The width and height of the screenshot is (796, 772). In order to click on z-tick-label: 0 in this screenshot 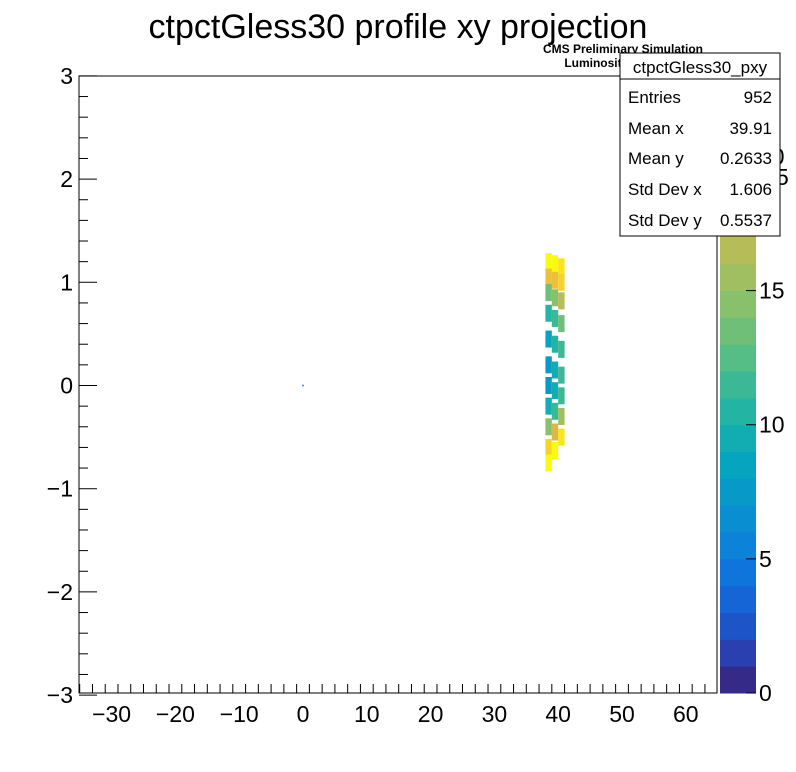, I will do `click(765, 693)`.